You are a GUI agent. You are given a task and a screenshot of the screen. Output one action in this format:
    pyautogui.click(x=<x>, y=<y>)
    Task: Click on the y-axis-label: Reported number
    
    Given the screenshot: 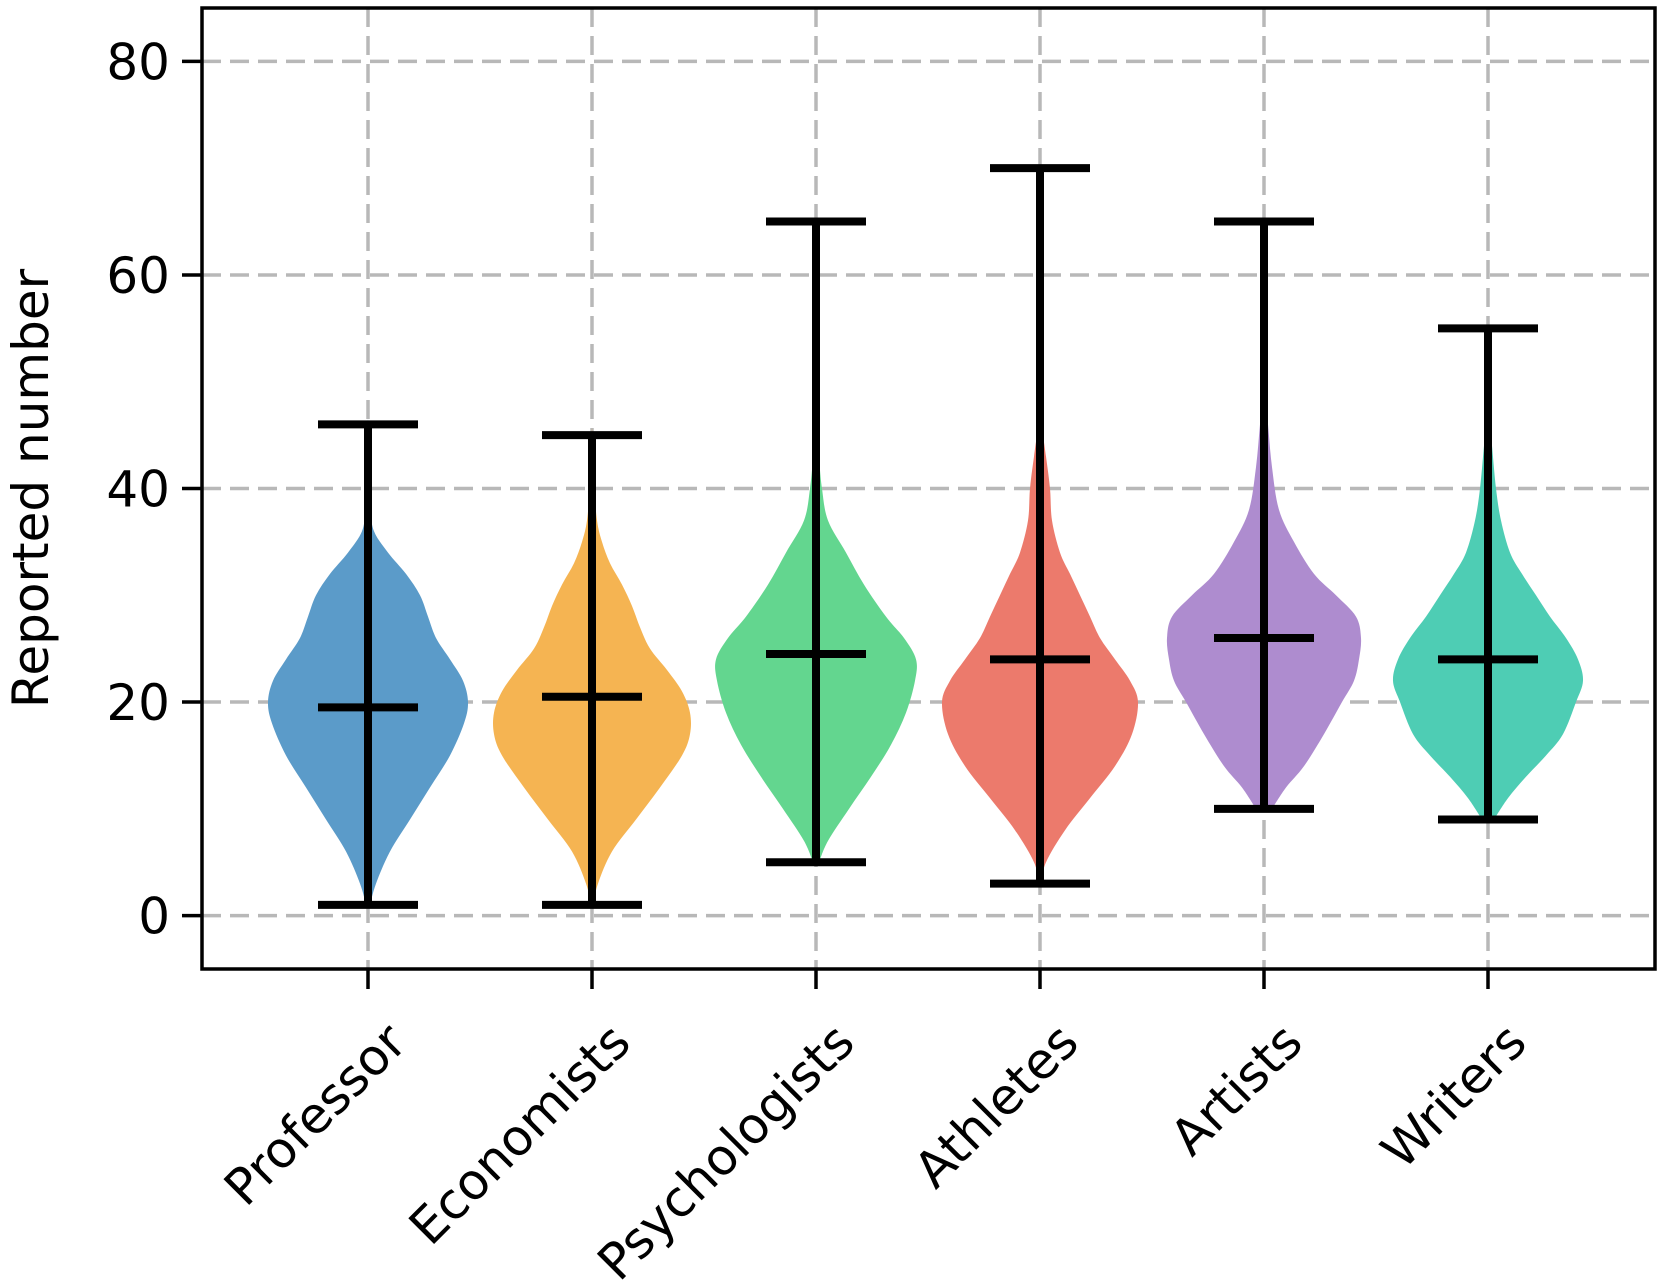 What is the action you would take?
    pyautogui.click(x=31, y=488)
    